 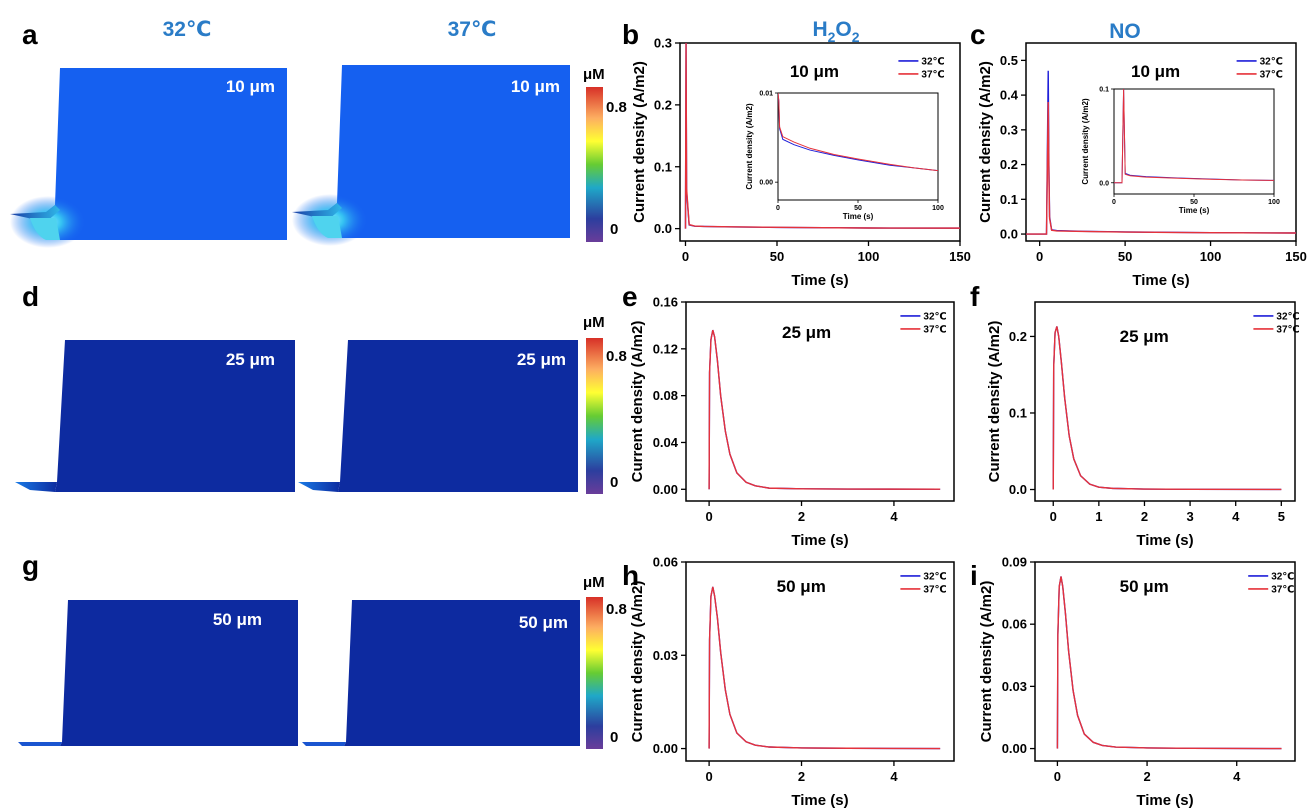 I want to click on x-tick-label: 3, so click(x=1189, y=516).